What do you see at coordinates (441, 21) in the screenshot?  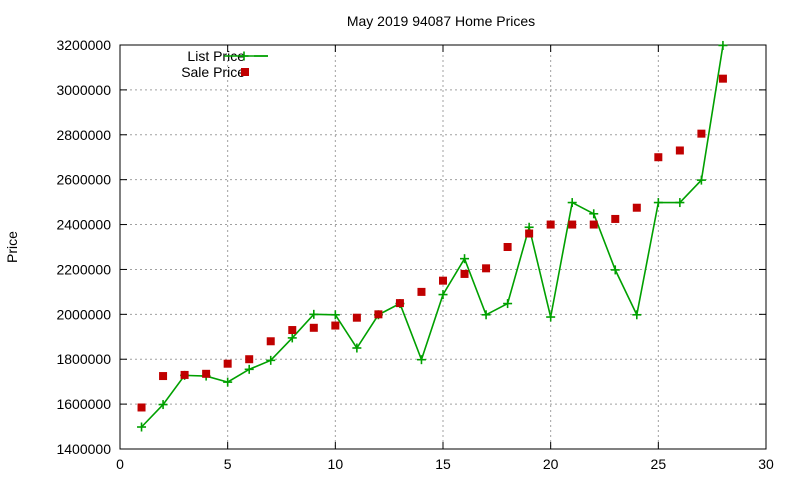 I see `chart-title: May 2019 94087 Home Prices` at bounding box center [441, 21].